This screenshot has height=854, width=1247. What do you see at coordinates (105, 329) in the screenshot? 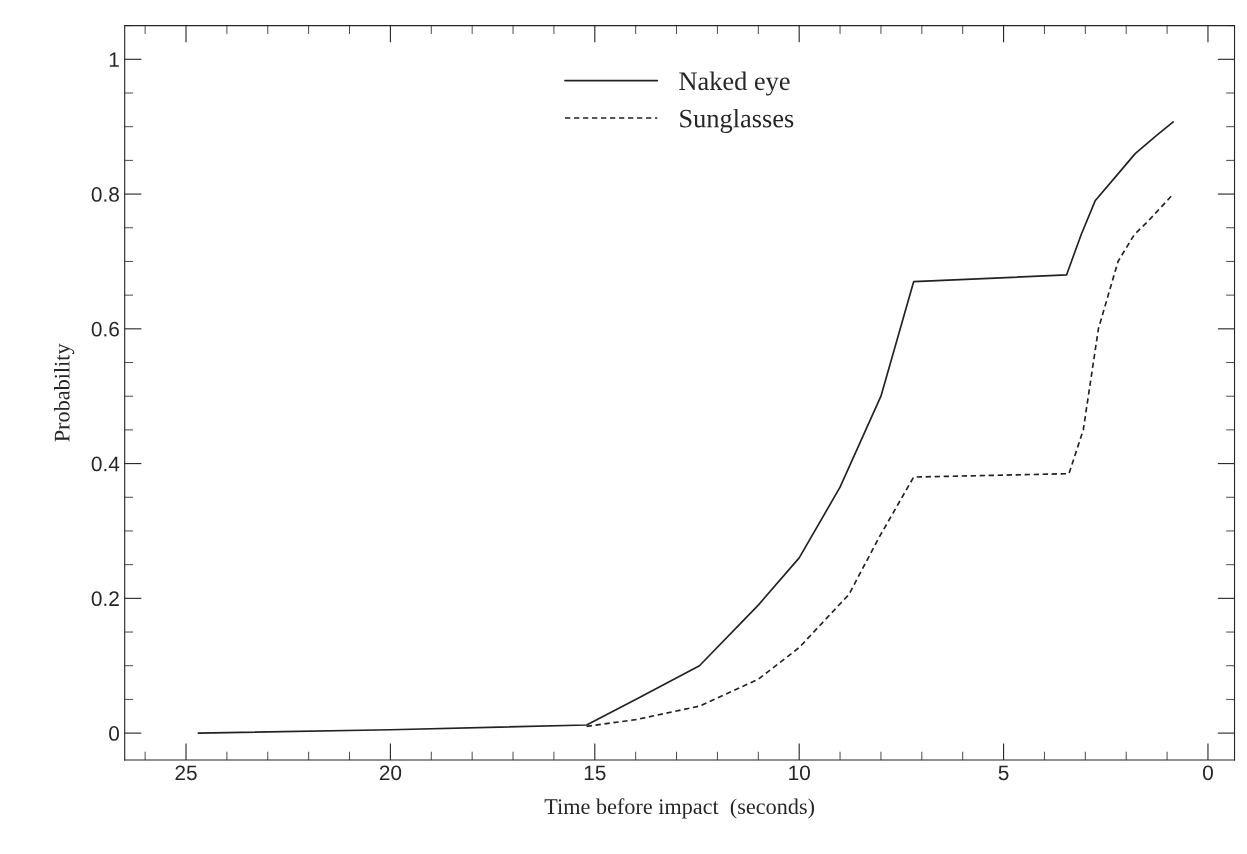
I see `y-tick-label: 0.6` at bounding box center [105, 329].